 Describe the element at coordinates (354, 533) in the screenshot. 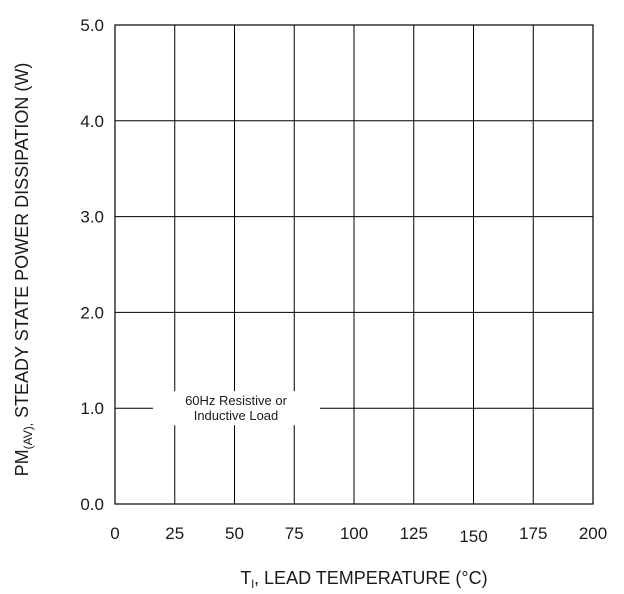

I see `x-tick-label: 100` at that location.